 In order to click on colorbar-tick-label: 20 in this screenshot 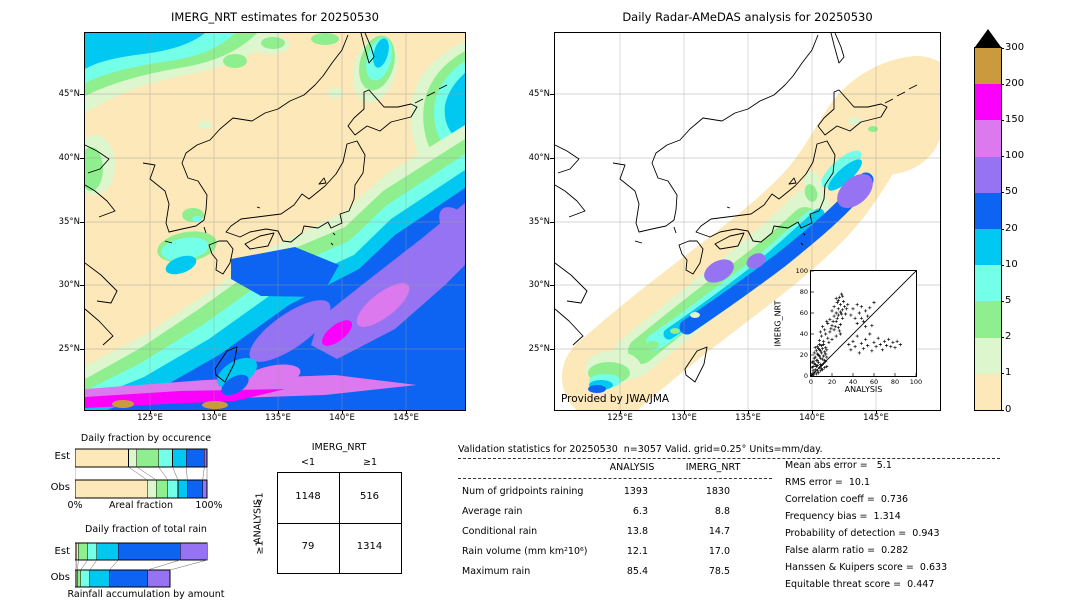, I will do `click(1011, 228)`.